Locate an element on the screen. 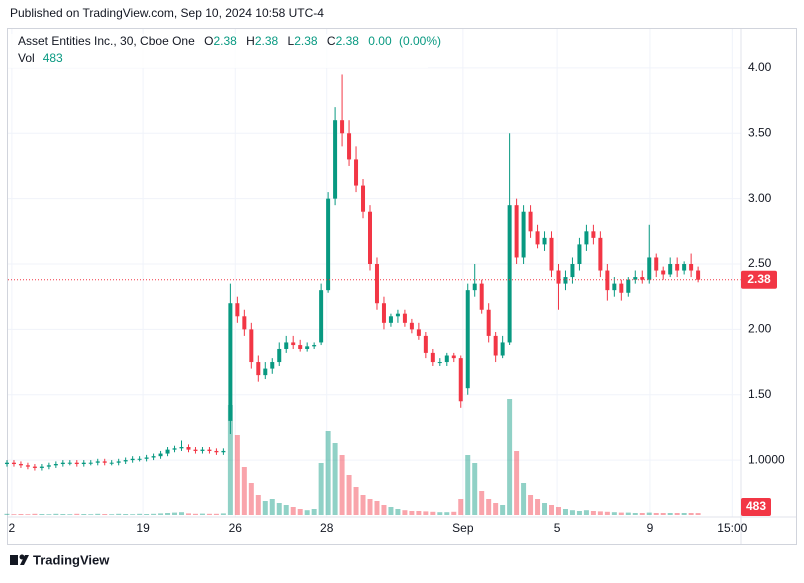  brand-logo is located at coordinates (19, 559).